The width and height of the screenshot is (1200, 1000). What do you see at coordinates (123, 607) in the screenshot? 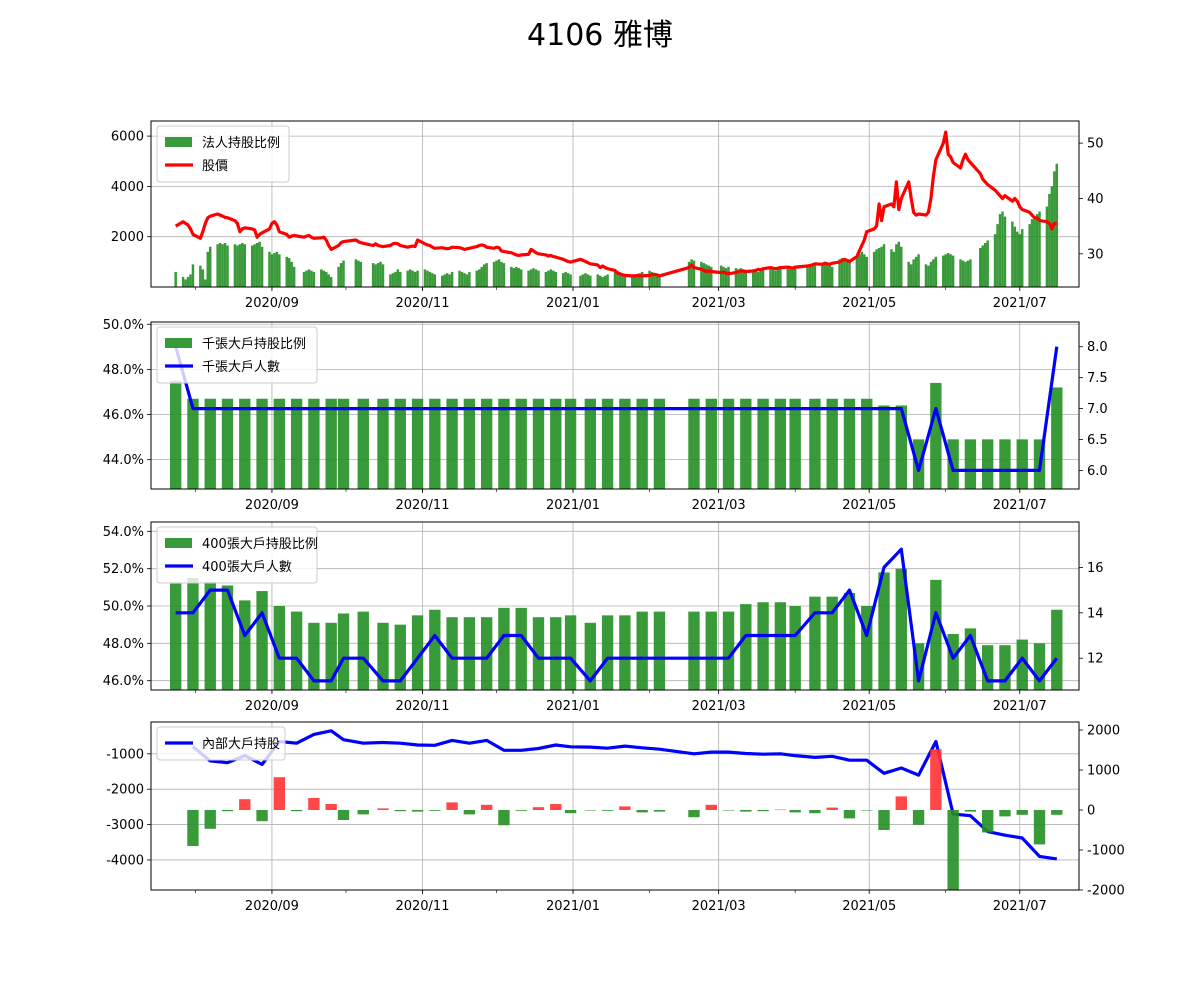
I see `y-left-tick-label: 50.0%` at bounding box center [123, 607].